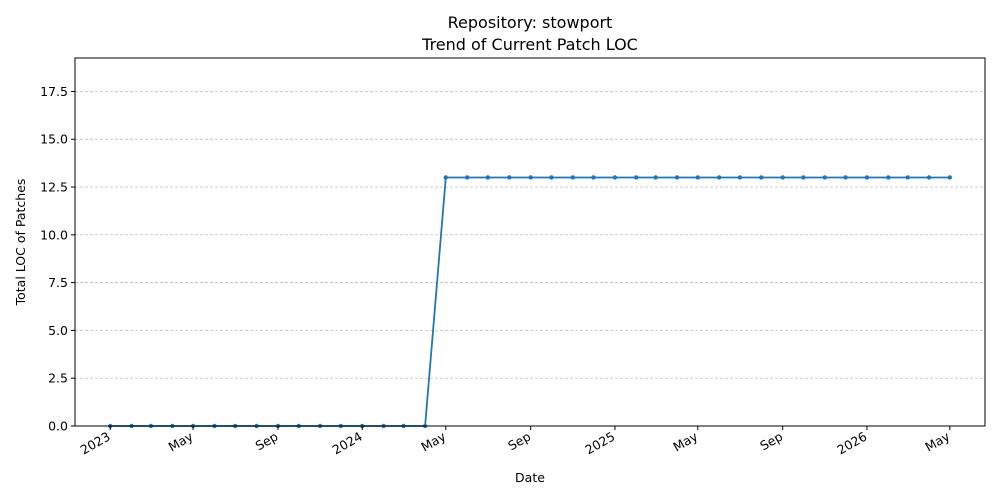  Describe the element at coordinates (54, 91) in the screenshot. I see `y-tick-label: 17.5` at that location.